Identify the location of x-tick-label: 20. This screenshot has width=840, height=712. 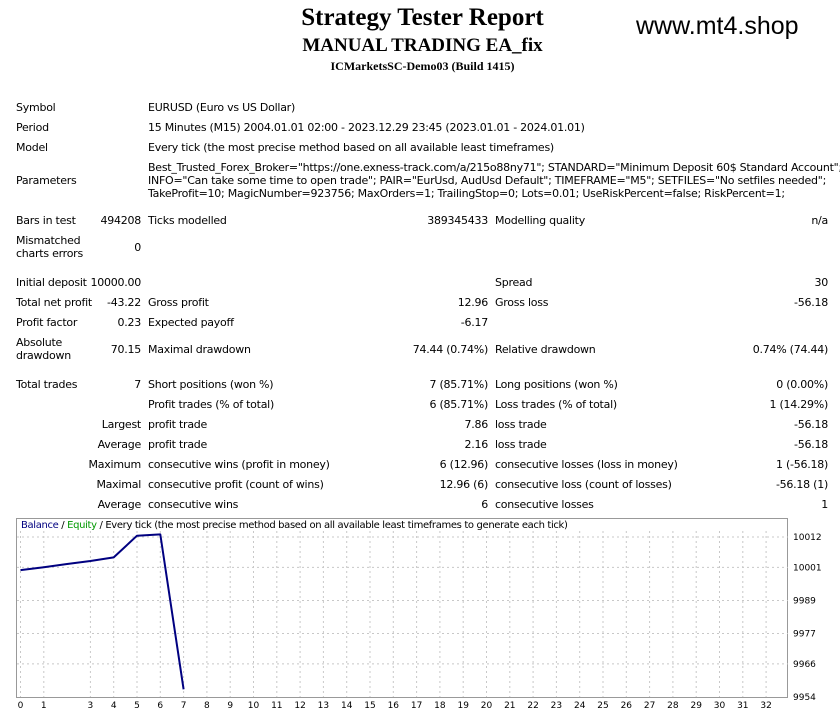
(487, 706).